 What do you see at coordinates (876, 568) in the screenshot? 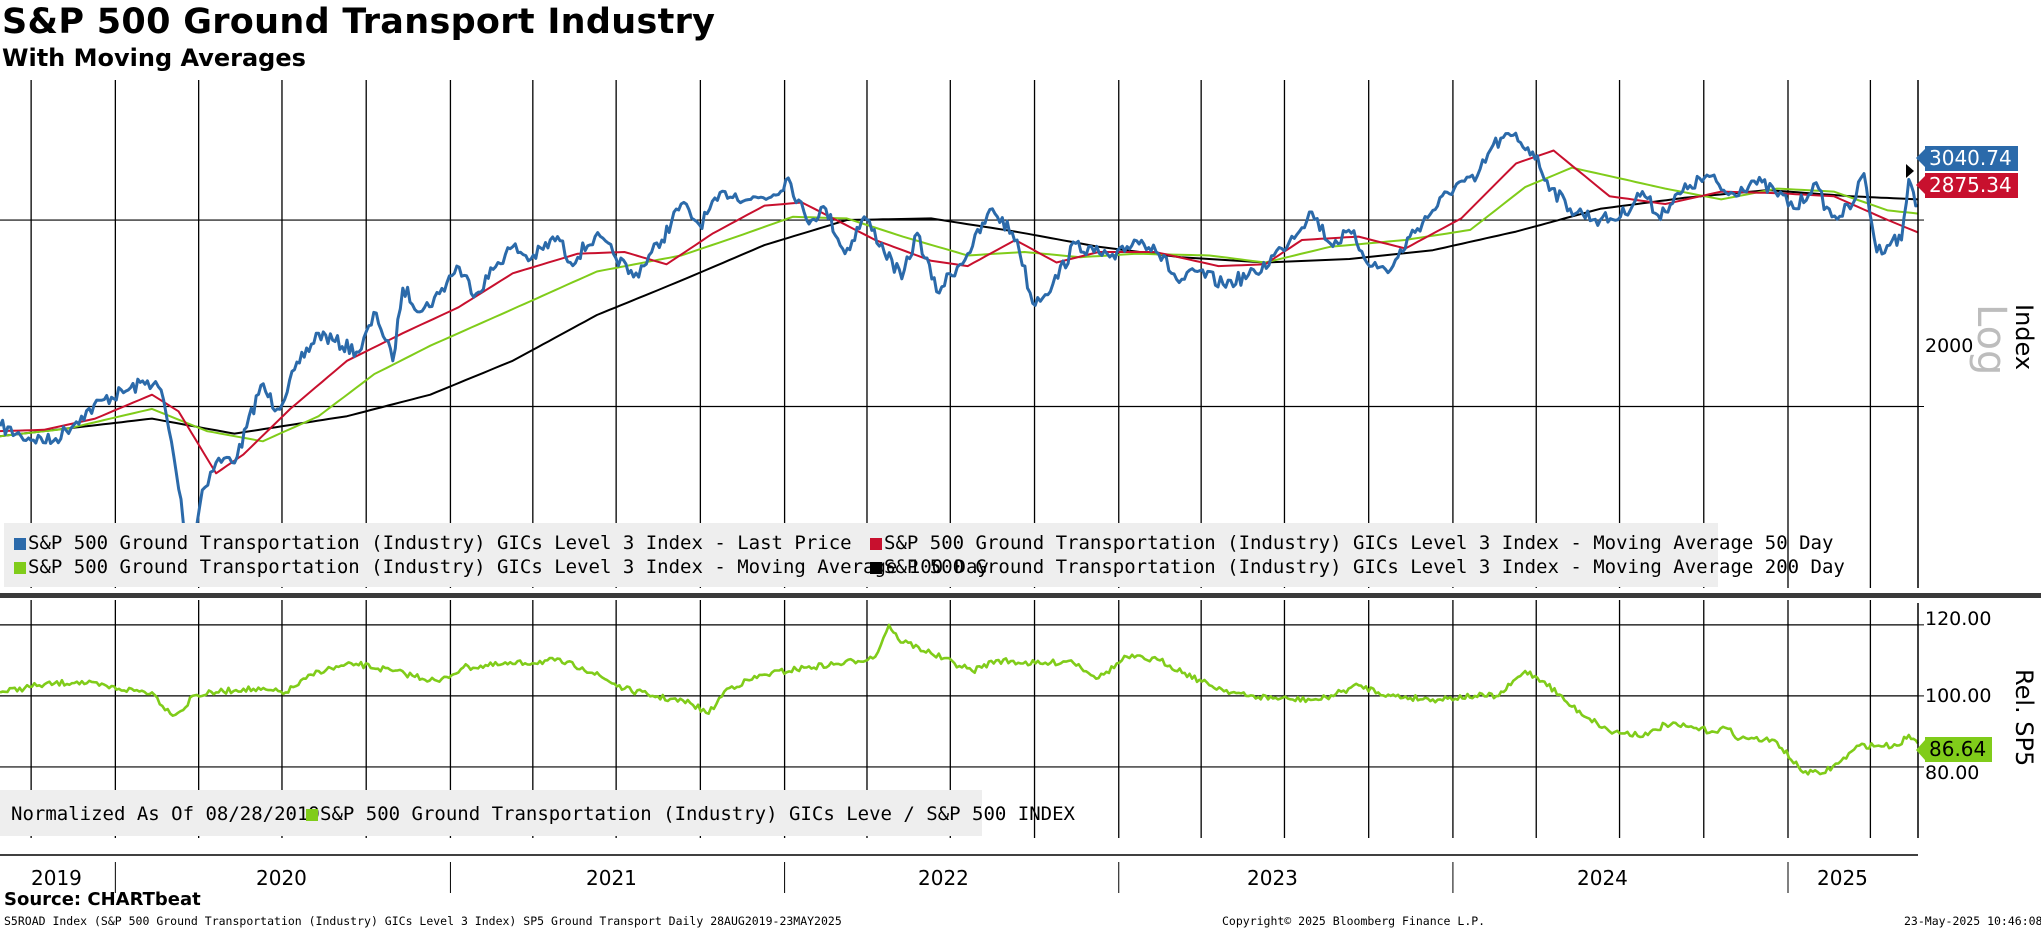
I see `legend-swatch-ma200` at bounding box center [876, 568].